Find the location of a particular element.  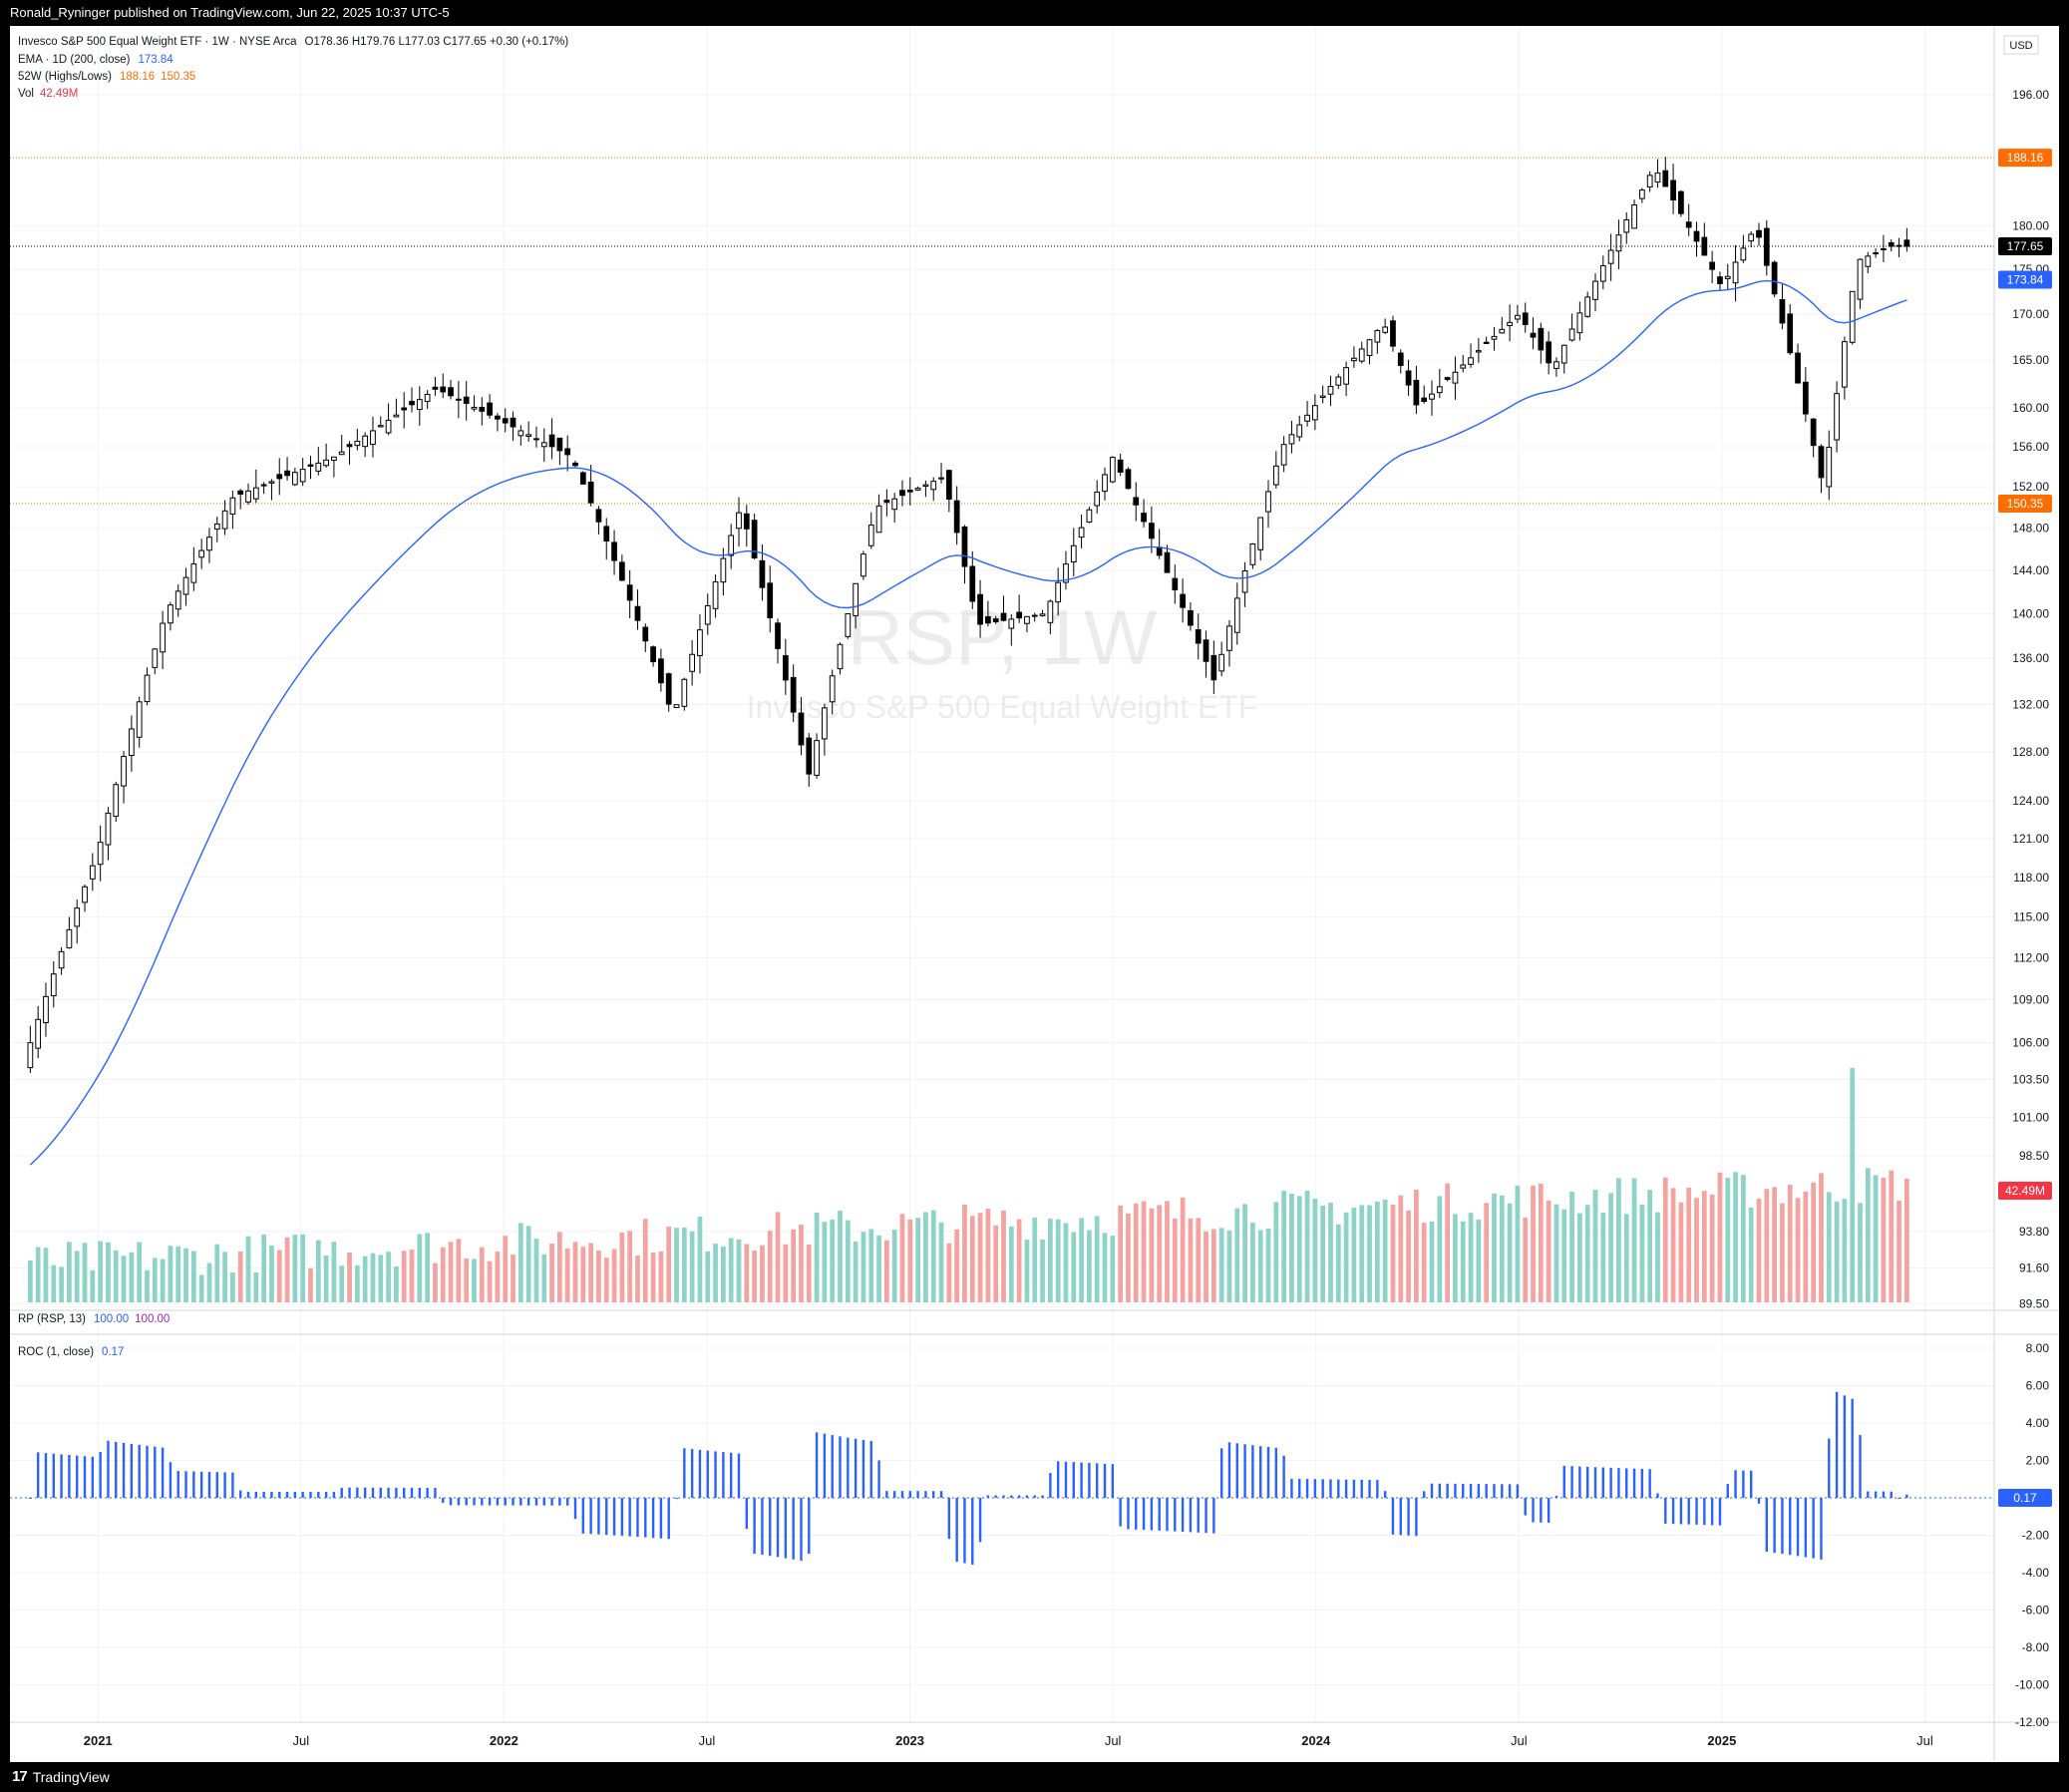

roc-tick-label: 2.00 is located at coordinates (2038, 1461).